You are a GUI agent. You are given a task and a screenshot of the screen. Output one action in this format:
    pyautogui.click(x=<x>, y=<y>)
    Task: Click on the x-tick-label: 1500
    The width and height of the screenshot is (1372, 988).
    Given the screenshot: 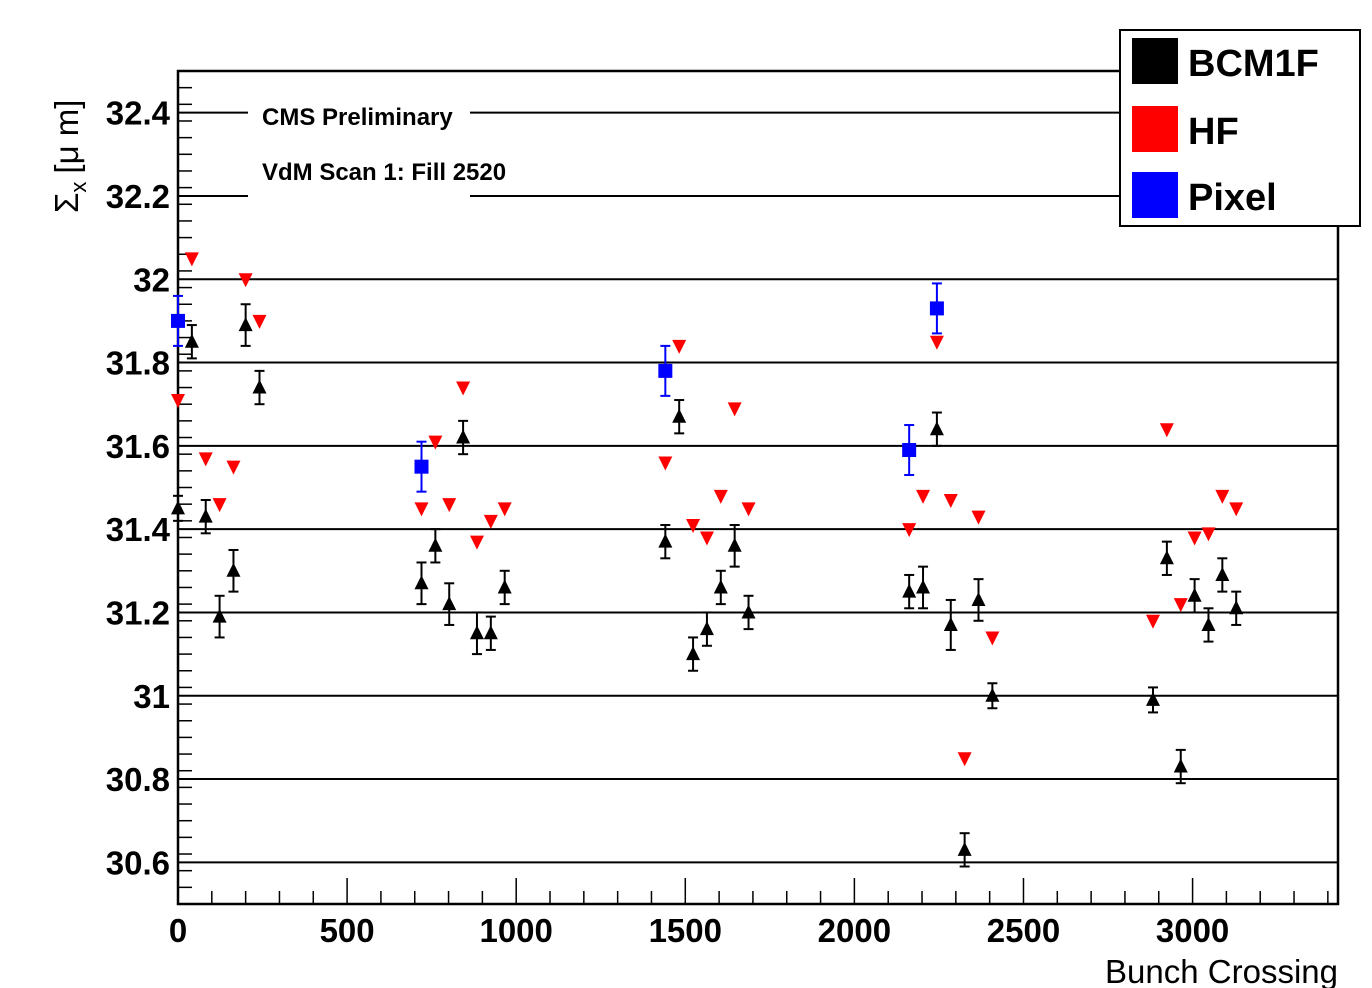 What is the action you would take?
    pyautogui.click(x=685, y=930)
    